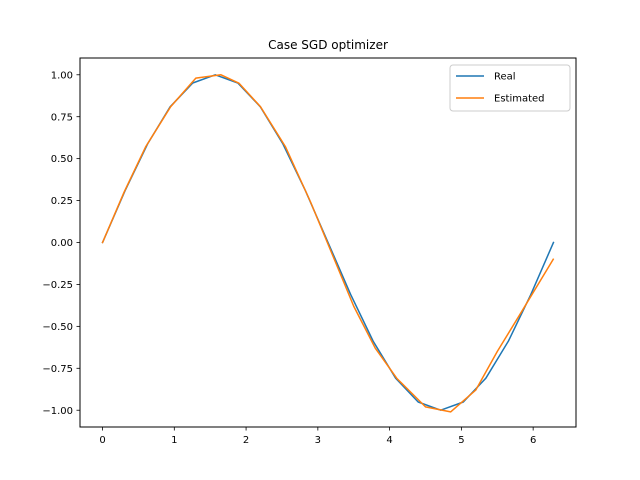 Image resolution: width=640 pixels, height=480 pixels. Describe the element at coordinates (57, 369) in the screenshot. I see `y-tick-label: −0.75` at that location.